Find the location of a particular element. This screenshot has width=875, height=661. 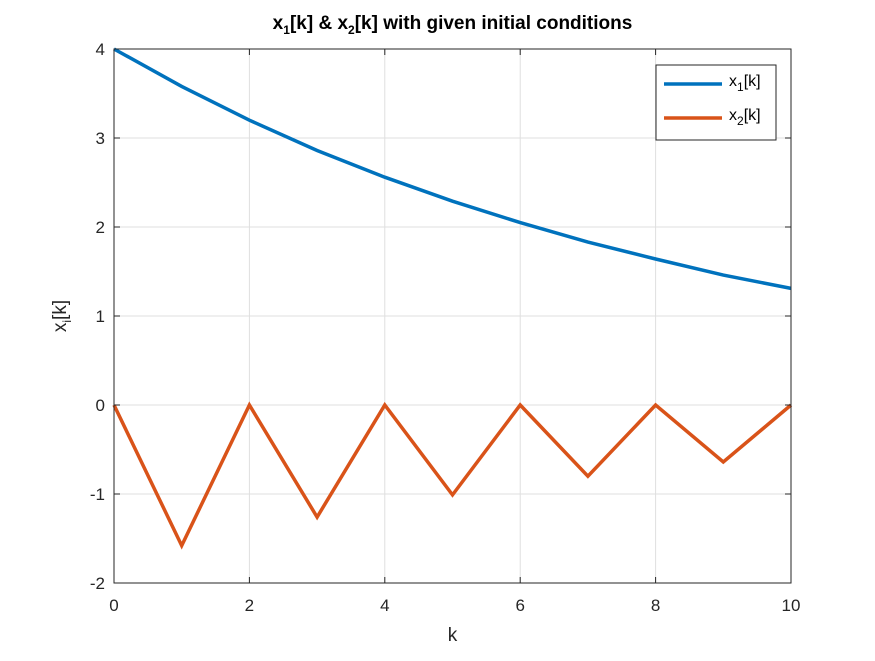

x-tick-label: 0 is located at coordinates (113, 605).